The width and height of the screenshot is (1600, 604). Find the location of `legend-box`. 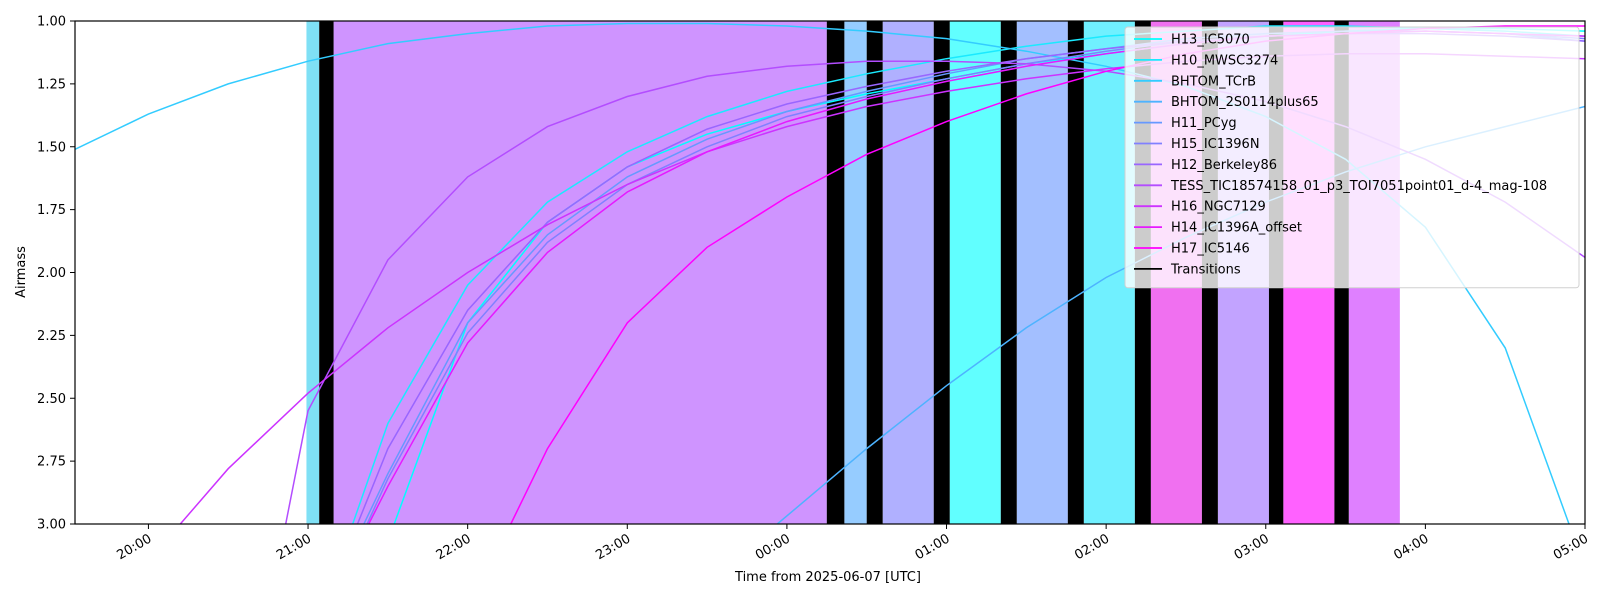

legend-box is located at coordinates (1352, 157).